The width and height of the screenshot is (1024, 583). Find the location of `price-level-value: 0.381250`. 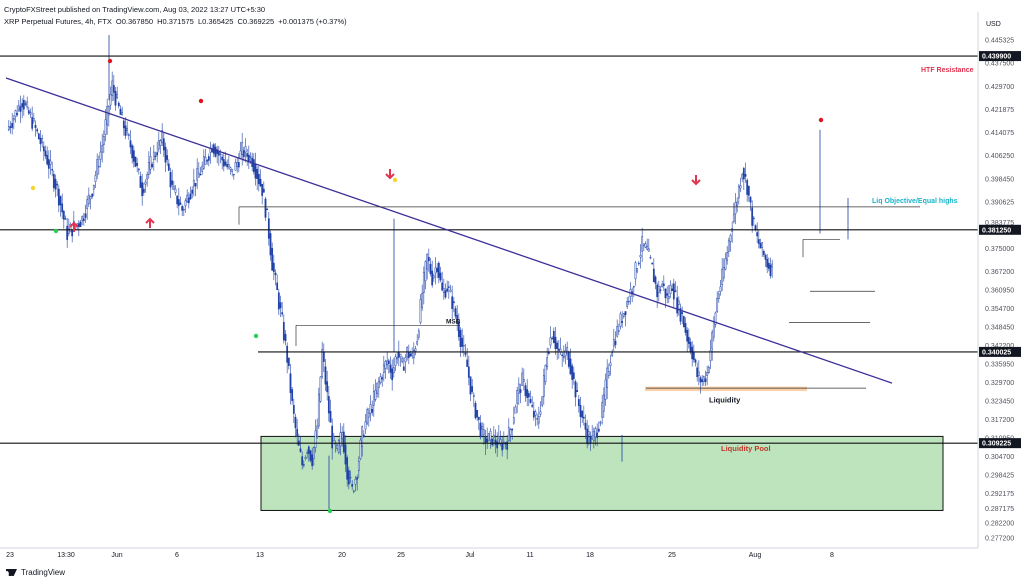

price-level-value: 0.381250 is located at coordinates (996, 230).